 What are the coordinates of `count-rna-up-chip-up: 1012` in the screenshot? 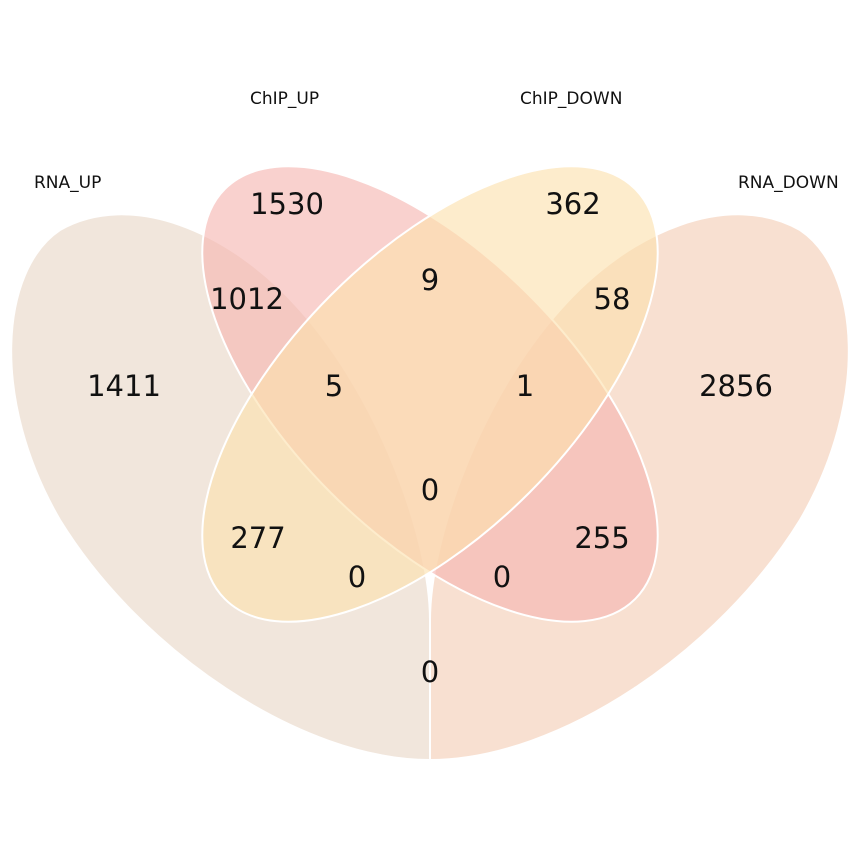 It's located at (247, 299).